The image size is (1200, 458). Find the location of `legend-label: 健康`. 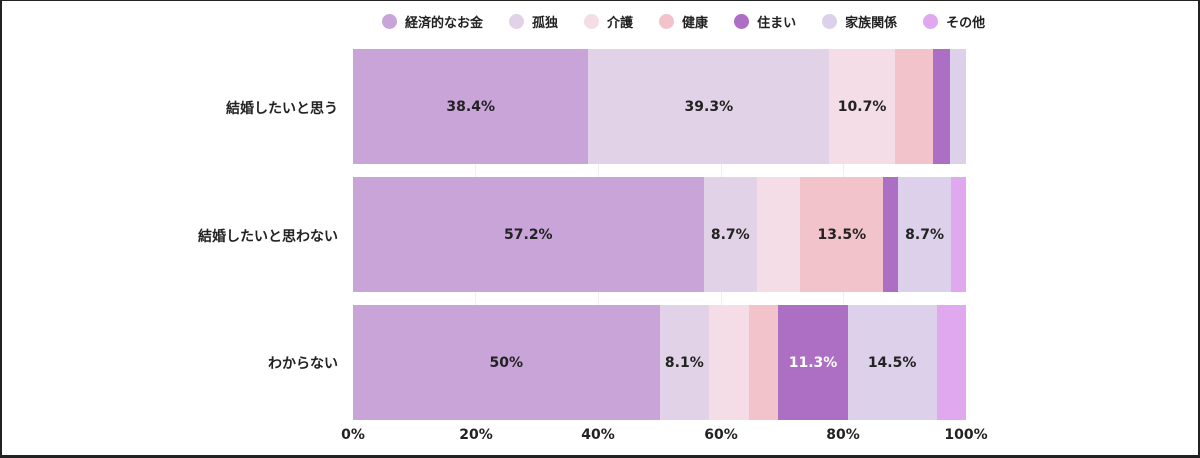

legend-label: 健康 is located at coordinates (695, 23).